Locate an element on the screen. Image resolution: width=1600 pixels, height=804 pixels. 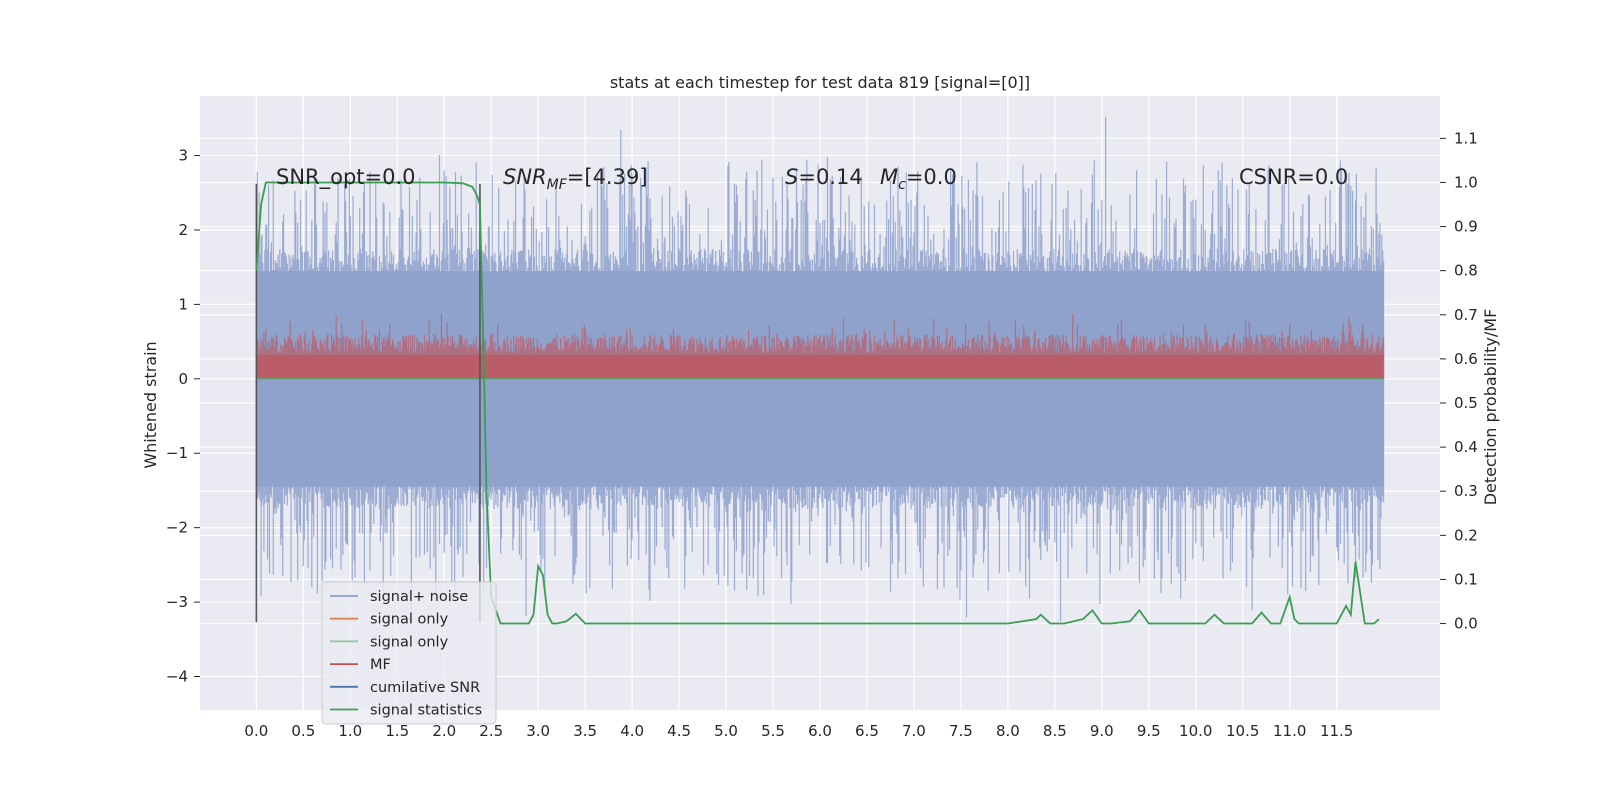
x-tick-label: 7.0 is located at coordinates (914, 731).